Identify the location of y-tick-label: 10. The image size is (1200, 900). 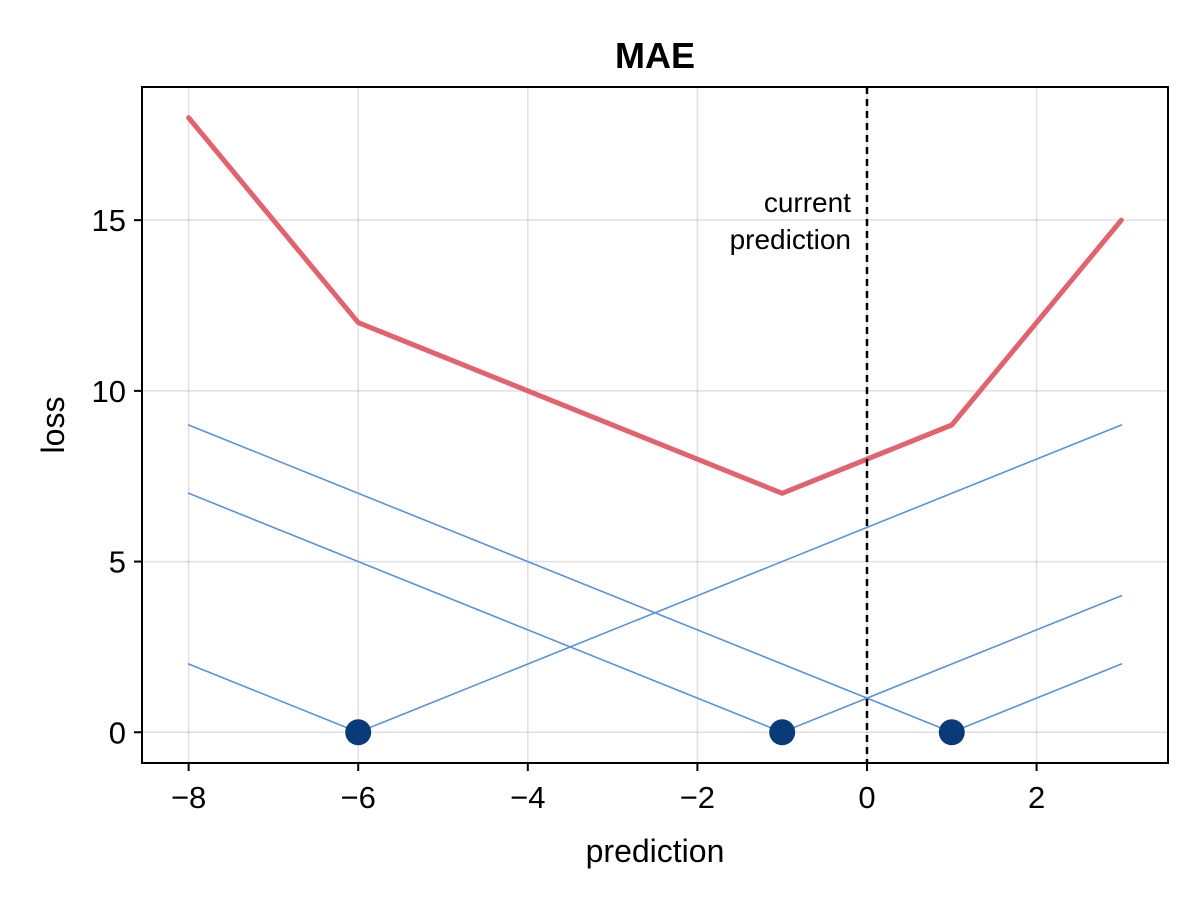
(109, 391).